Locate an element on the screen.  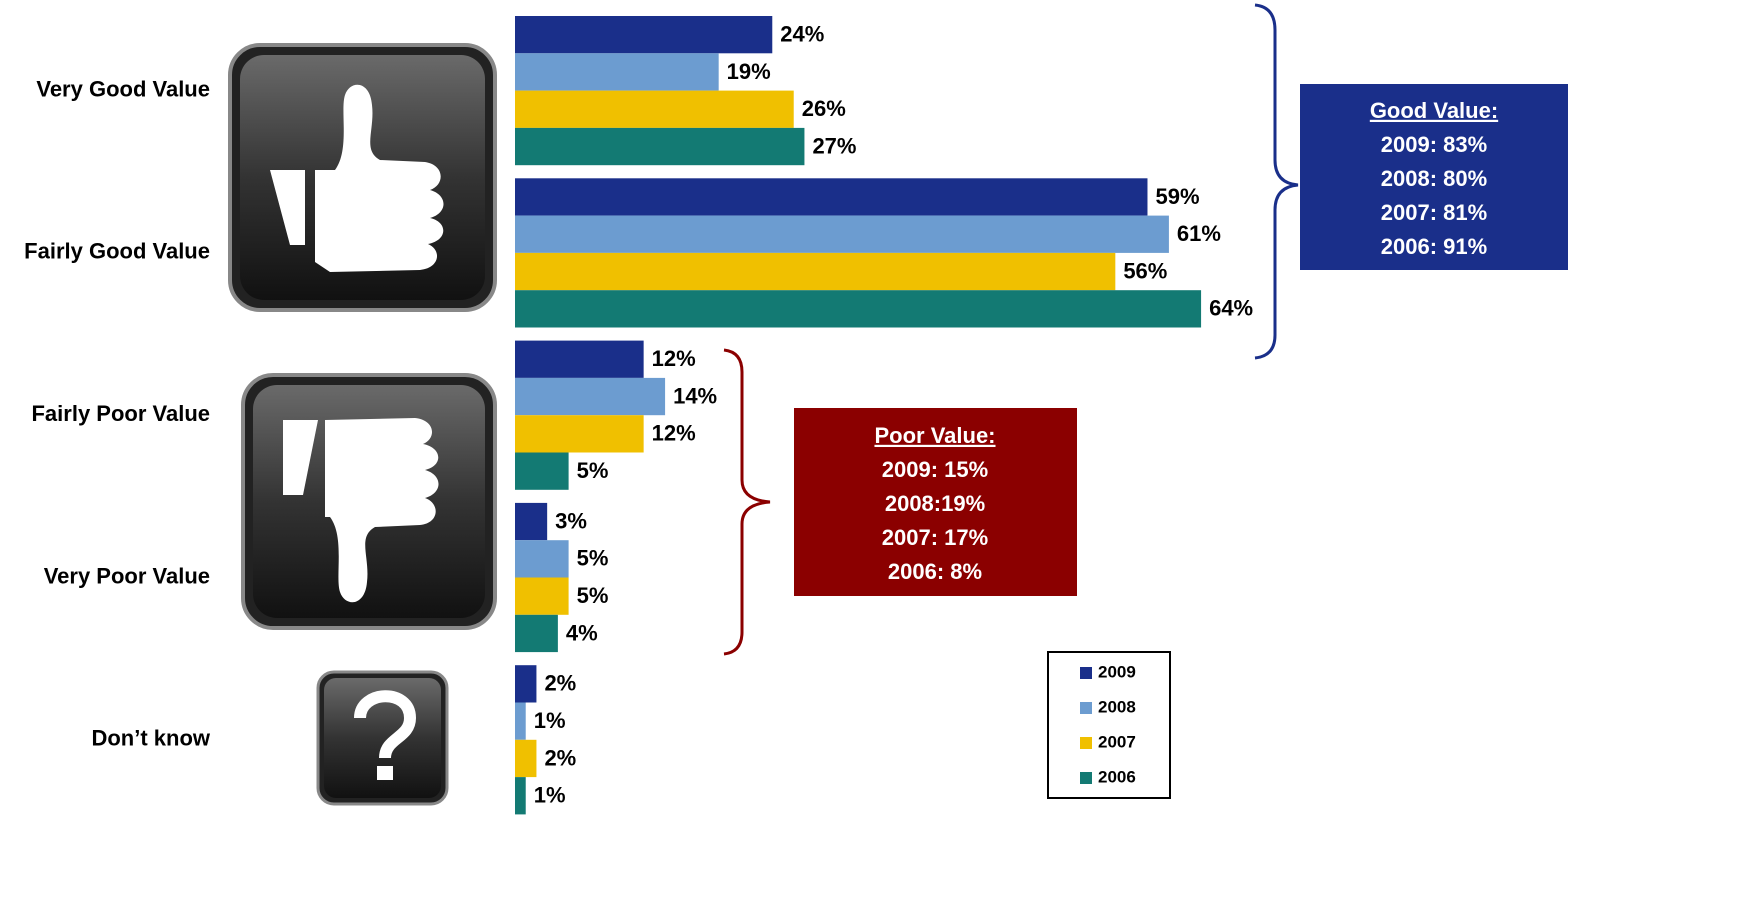
poor-annotation: 2007: 17% is located at coordinates (935, 537).